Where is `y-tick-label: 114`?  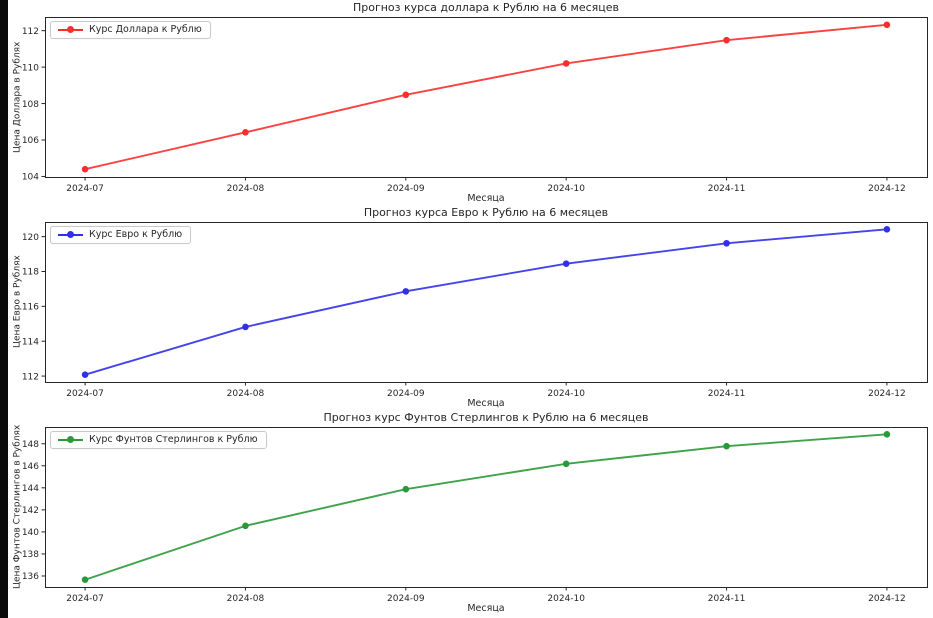 y-tick-label: 114 is located at coordinates (30, 342).